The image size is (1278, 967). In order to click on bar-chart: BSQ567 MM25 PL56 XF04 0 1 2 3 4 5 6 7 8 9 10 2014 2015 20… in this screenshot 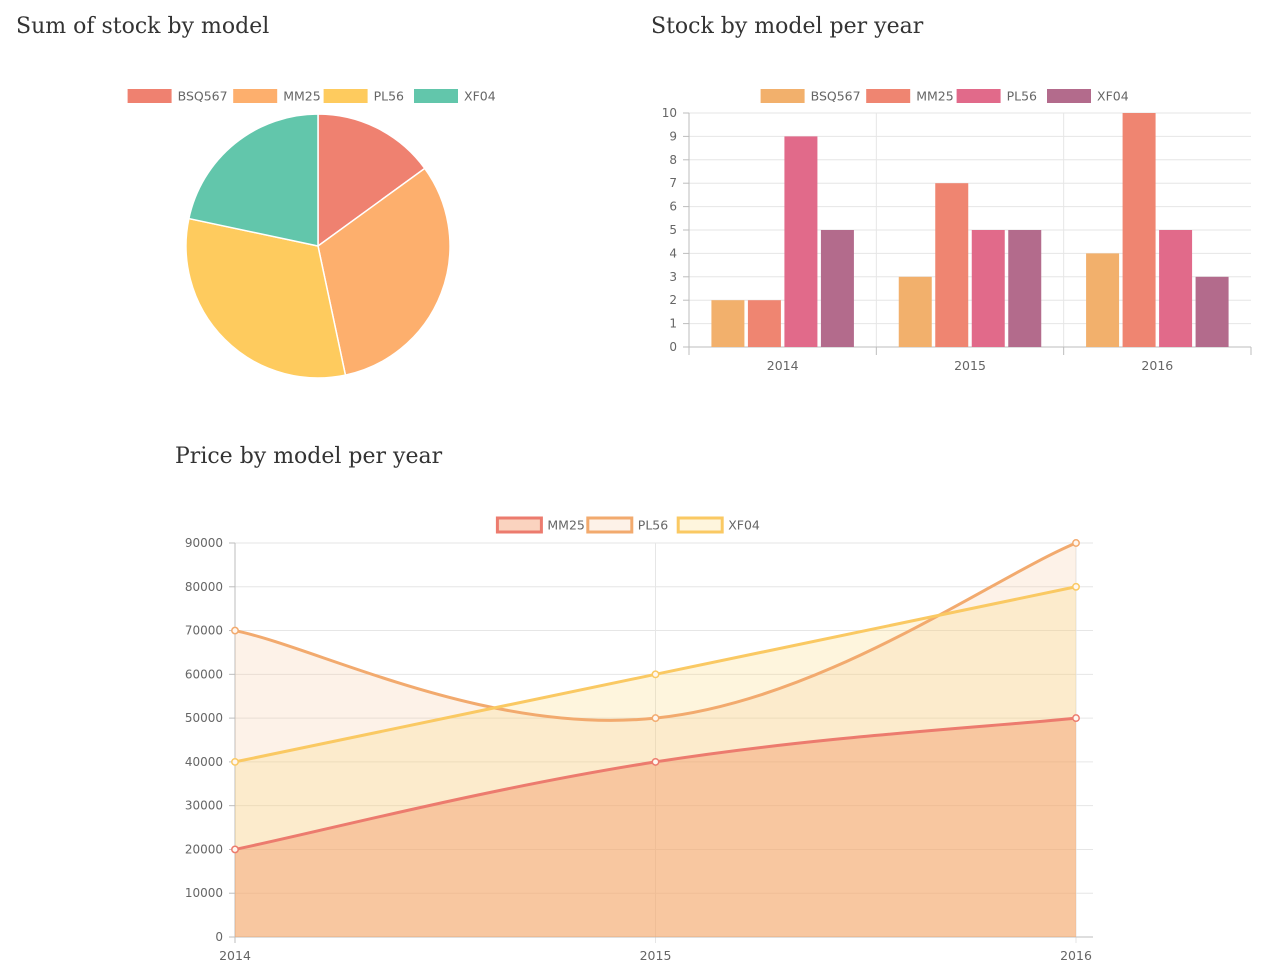, I will do `click(957, 231)`.